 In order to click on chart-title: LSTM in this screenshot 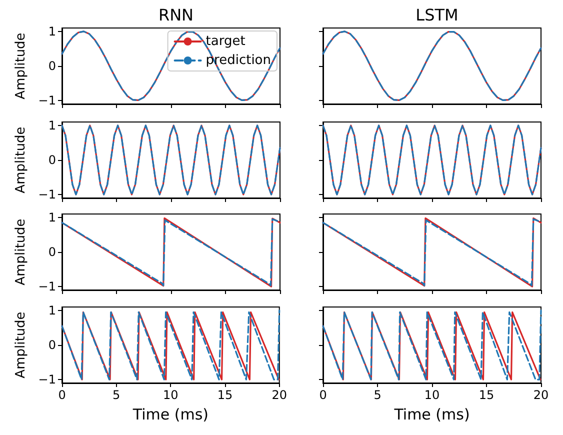, I will do `click(437, 15)`.